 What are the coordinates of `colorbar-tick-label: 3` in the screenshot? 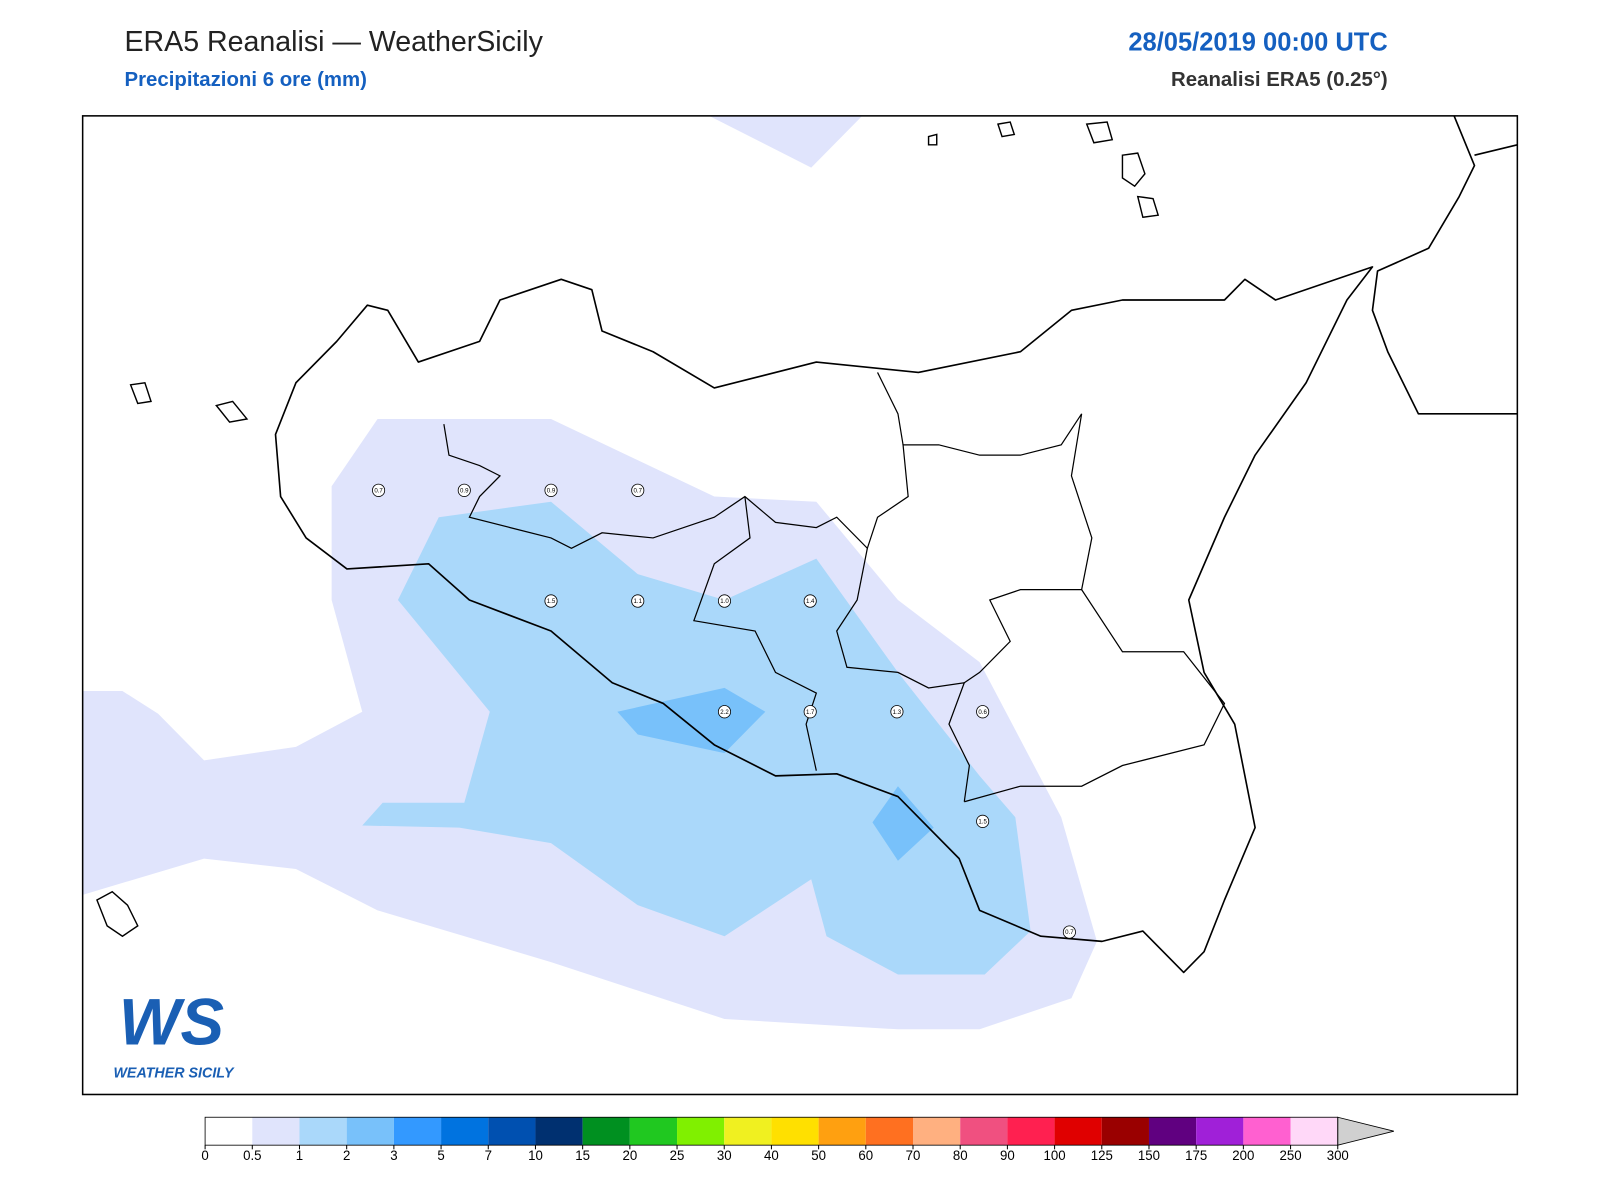 It's located at (393, 1155).